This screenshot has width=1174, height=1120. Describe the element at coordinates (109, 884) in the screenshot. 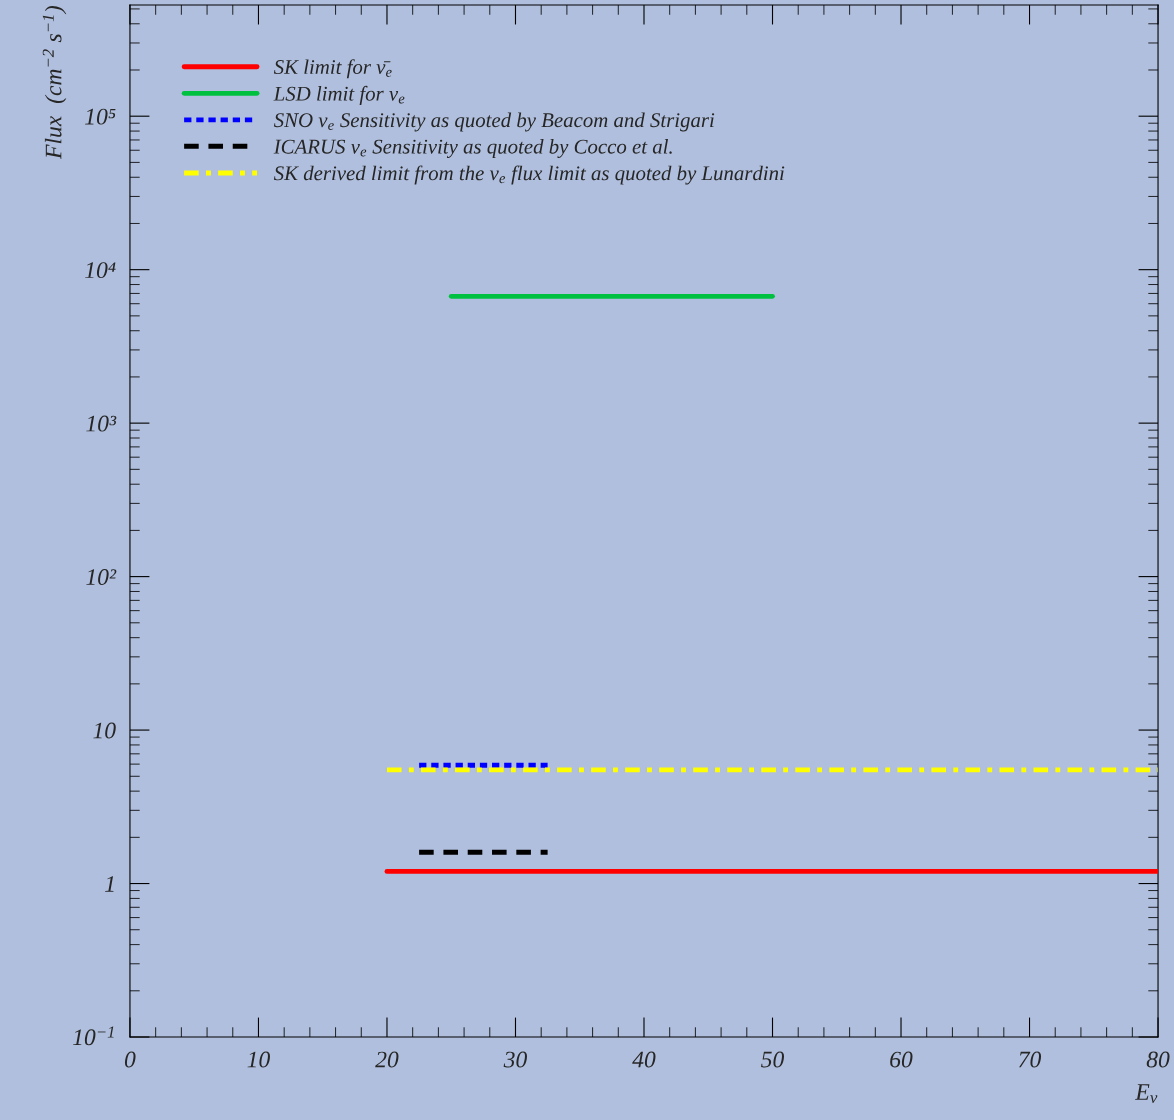

I see `y-tick-label: 1` at that location.